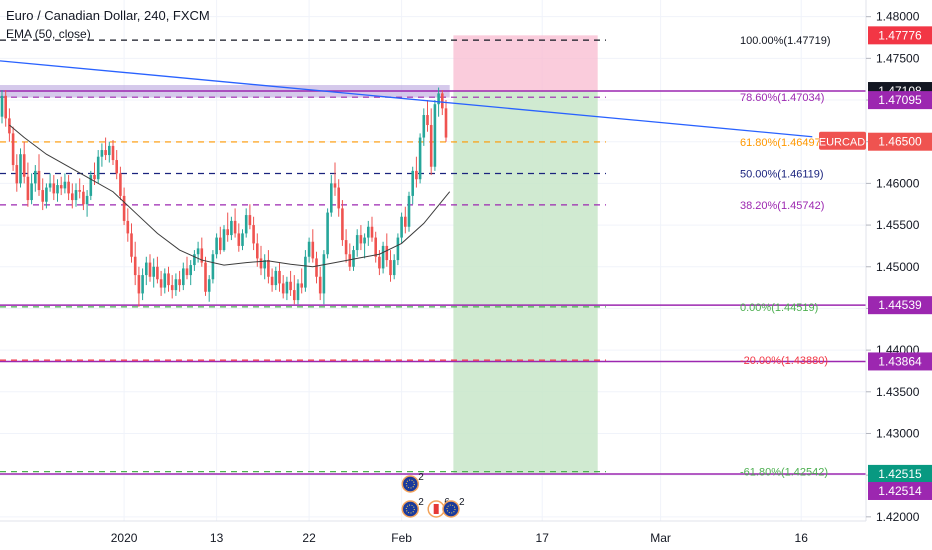 The image size is (932, 550). Describe the element at coordinates (459, 538) in the screenshot. I see `time-axis: 2020 13 22 Feb 17 Mar 16` at that location.